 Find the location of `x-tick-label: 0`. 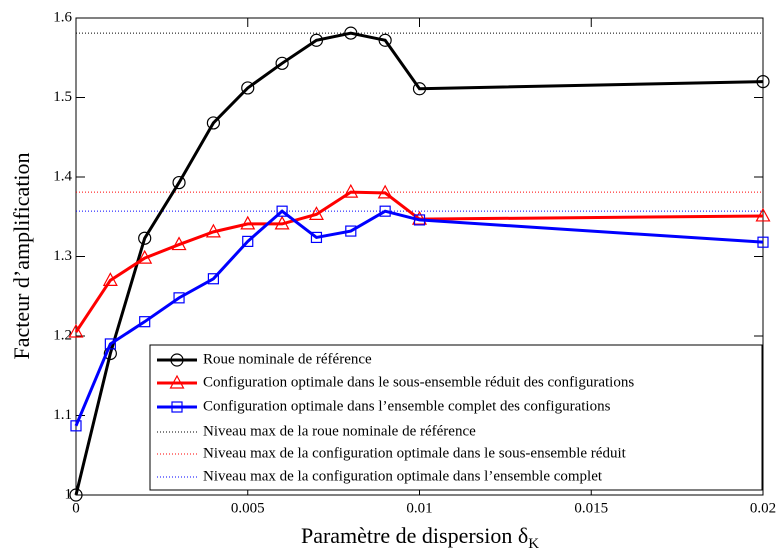

x-tick-label: 0 is located at coordinates (76, 508).